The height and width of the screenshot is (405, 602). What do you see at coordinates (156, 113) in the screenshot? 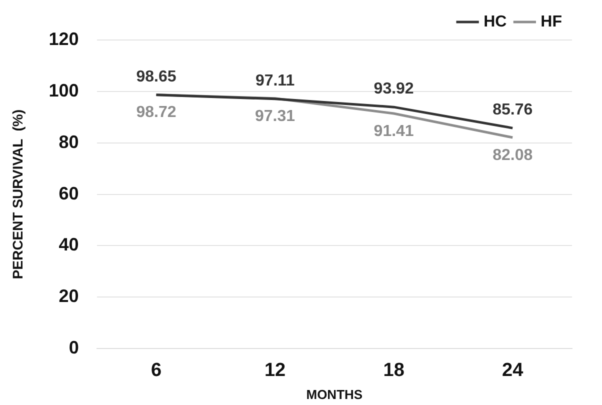
I see `data-label: 98.72` at bounding box center [156, 113].